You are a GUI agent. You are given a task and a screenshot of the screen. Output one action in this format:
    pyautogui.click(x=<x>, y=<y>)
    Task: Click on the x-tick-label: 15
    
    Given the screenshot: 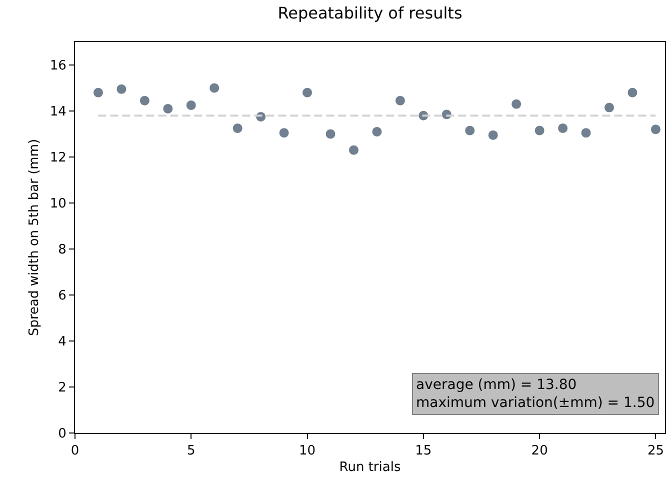 What is the action you would take?
    pyautogui.click(x=423, y=451)
    